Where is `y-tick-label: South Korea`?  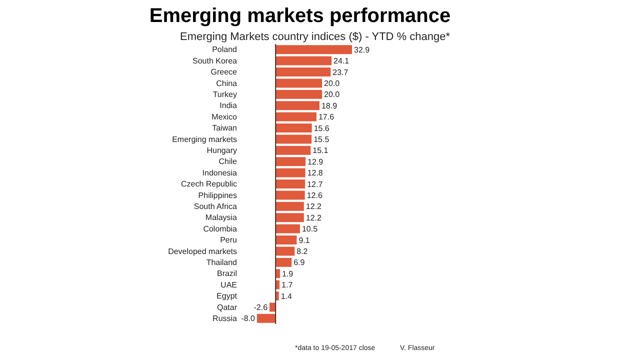
y-tick-label: South Korea is located at coordinates (215, 61).